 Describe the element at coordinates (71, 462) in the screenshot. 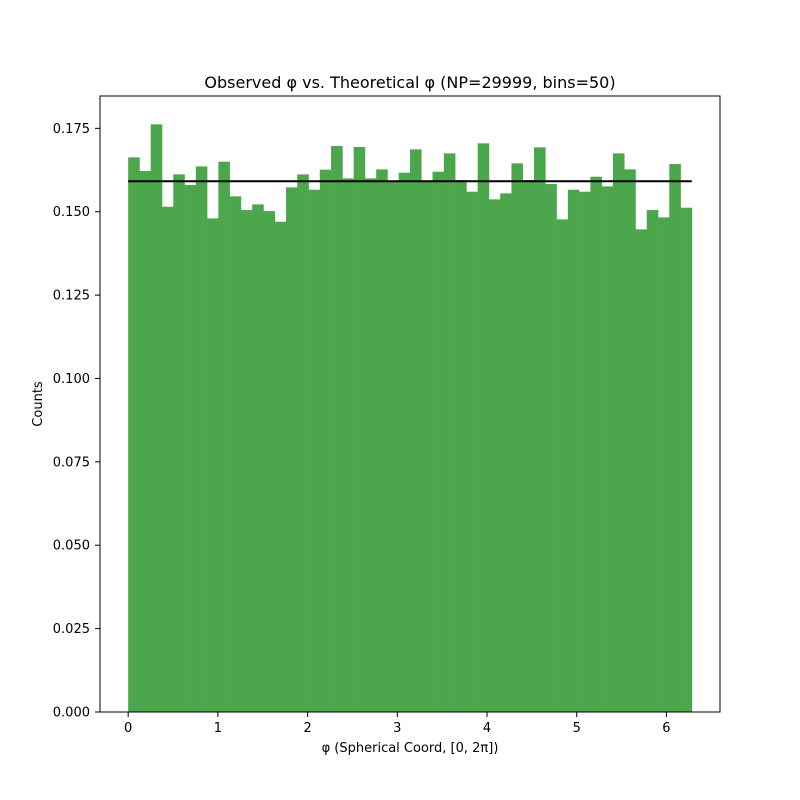

I see `y-tick-label: 0.075` at that location.